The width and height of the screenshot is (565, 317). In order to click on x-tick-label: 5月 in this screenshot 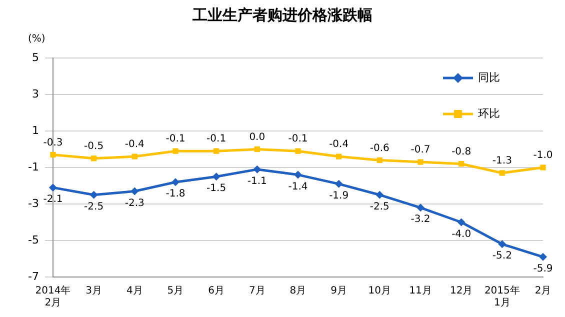, I will do `click(175, 291)`.